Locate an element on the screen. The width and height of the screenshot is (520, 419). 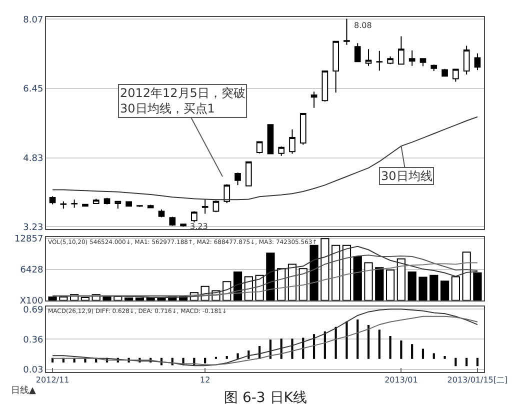
x-tick-label: 12 is located at coordinates (205, 380).